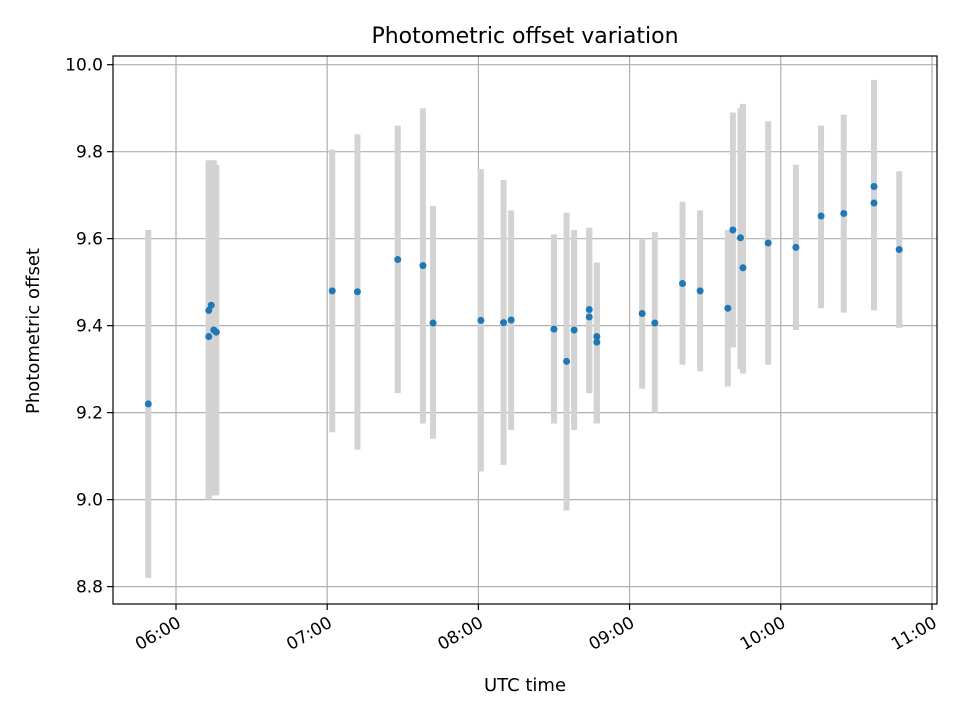  Describe the element at coordinates (89, 501) in the screenshot. I see `y-tick-label: 9.0` at that location.